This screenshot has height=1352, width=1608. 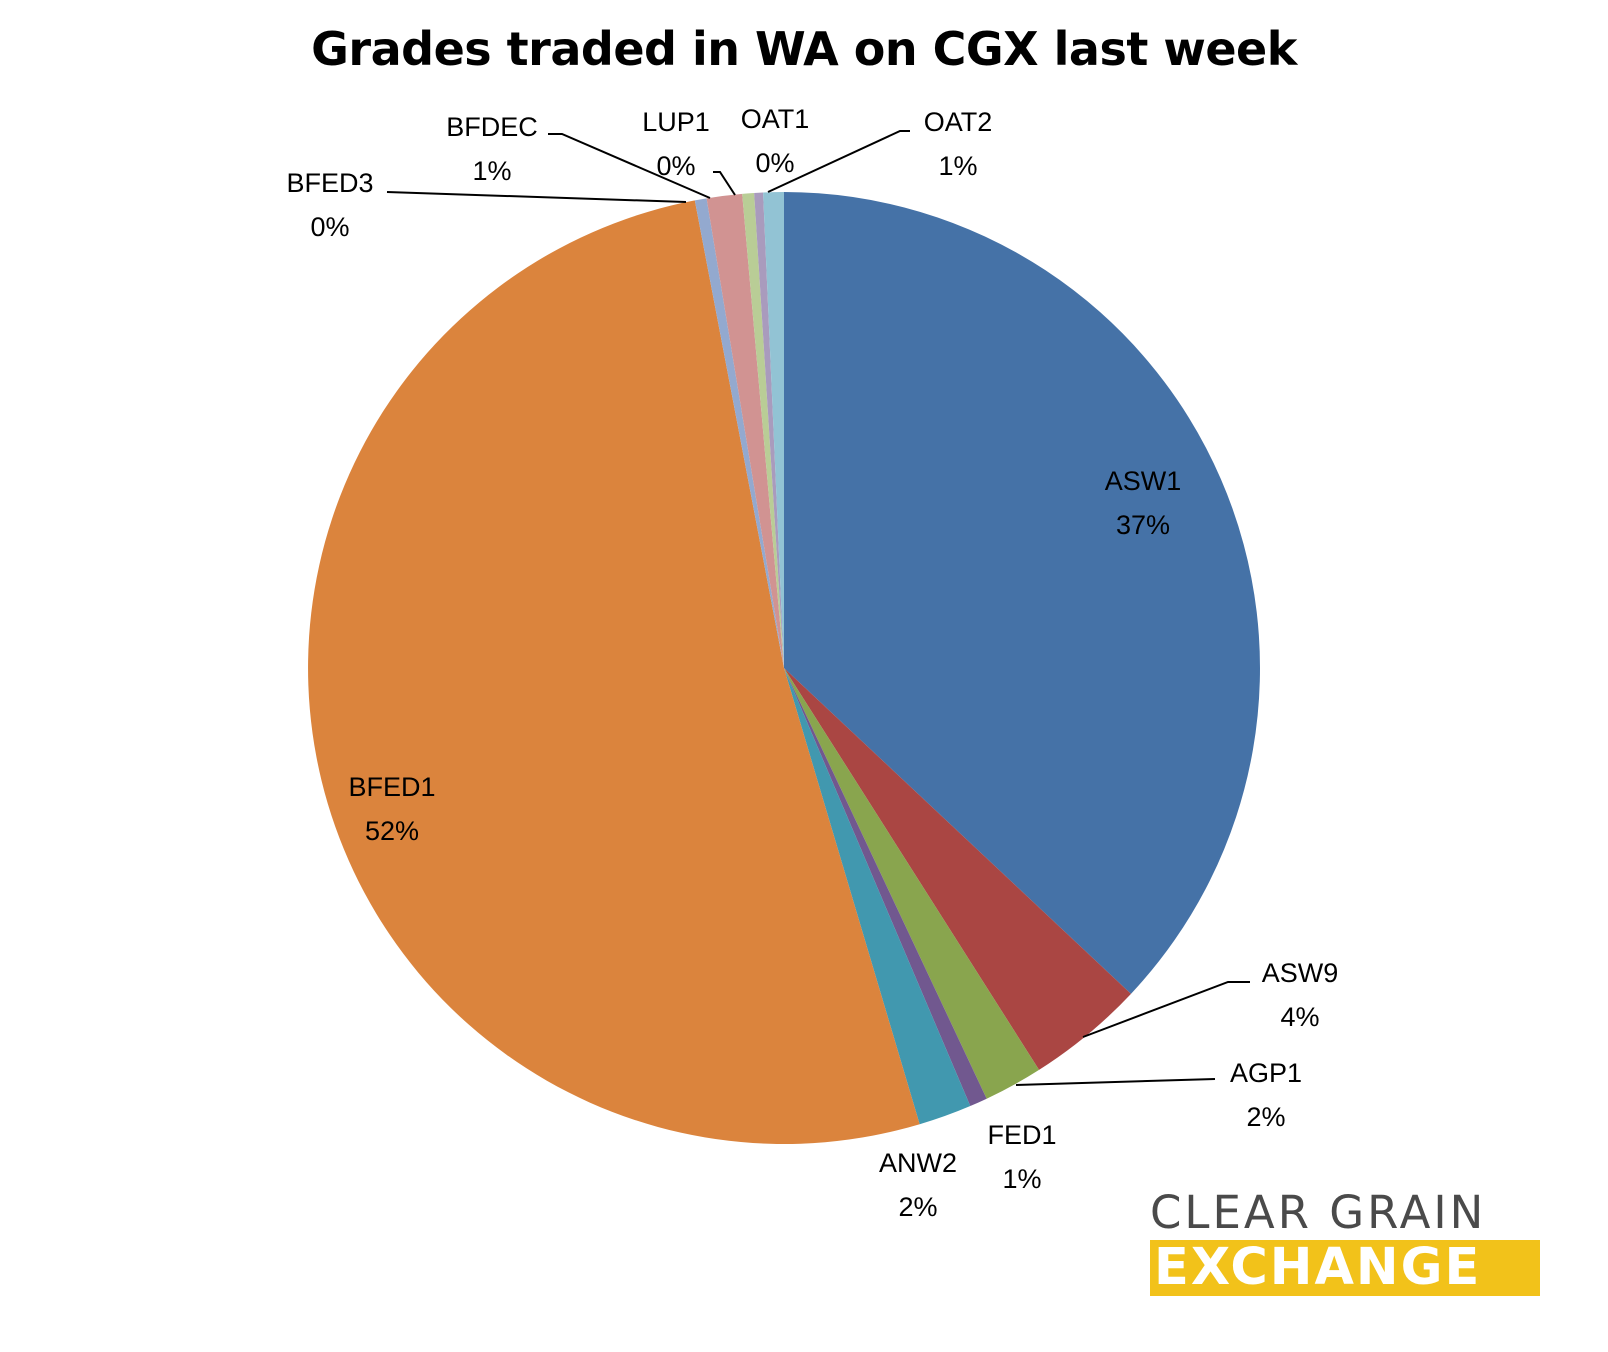 I want to click on slice-percent-fed1: 1%, so click(x=1021, y=1179).